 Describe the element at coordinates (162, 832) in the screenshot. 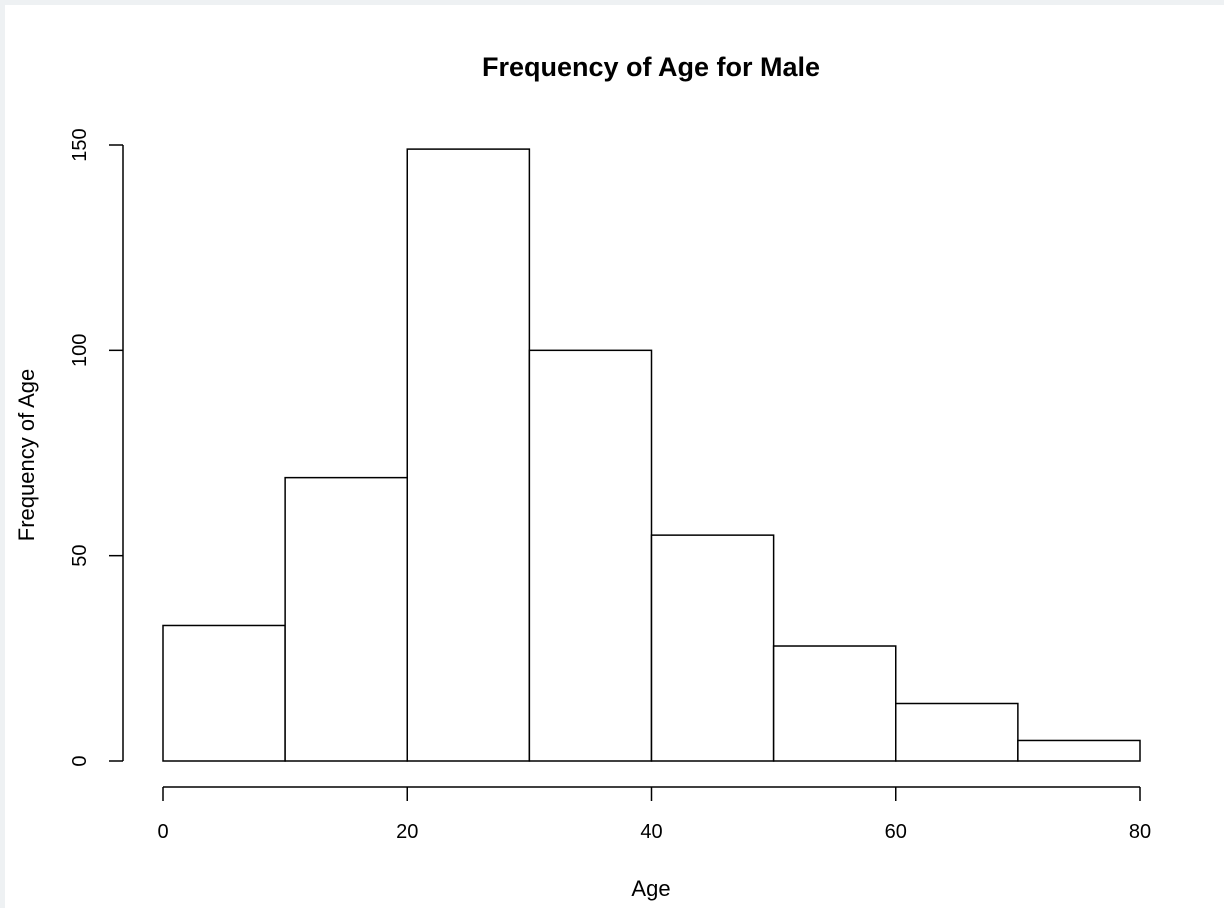

I see `x-tick-label-0: 0` at that location.